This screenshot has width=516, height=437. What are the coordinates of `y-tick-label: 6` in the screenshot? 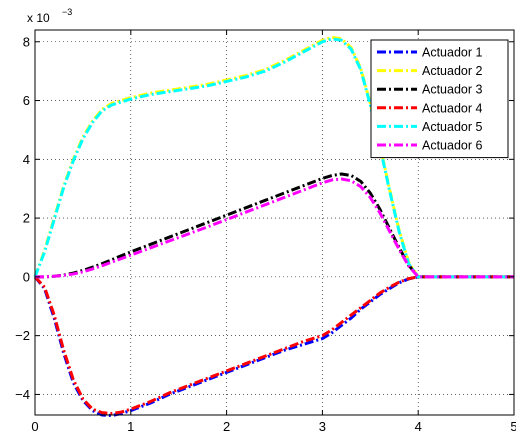 It's located at (26, 100).